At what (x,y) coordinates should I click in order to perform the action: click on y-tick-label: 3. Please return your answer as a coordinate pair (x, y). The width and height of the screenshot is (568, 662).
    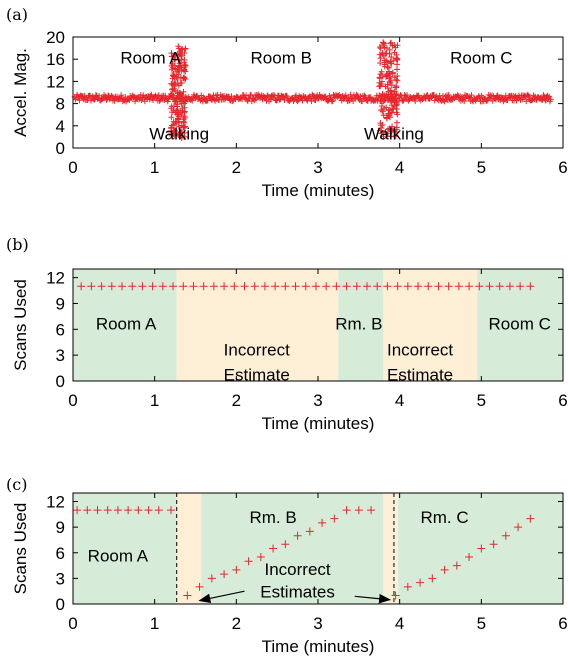
    Looking at the image, I should click on (60, 578).